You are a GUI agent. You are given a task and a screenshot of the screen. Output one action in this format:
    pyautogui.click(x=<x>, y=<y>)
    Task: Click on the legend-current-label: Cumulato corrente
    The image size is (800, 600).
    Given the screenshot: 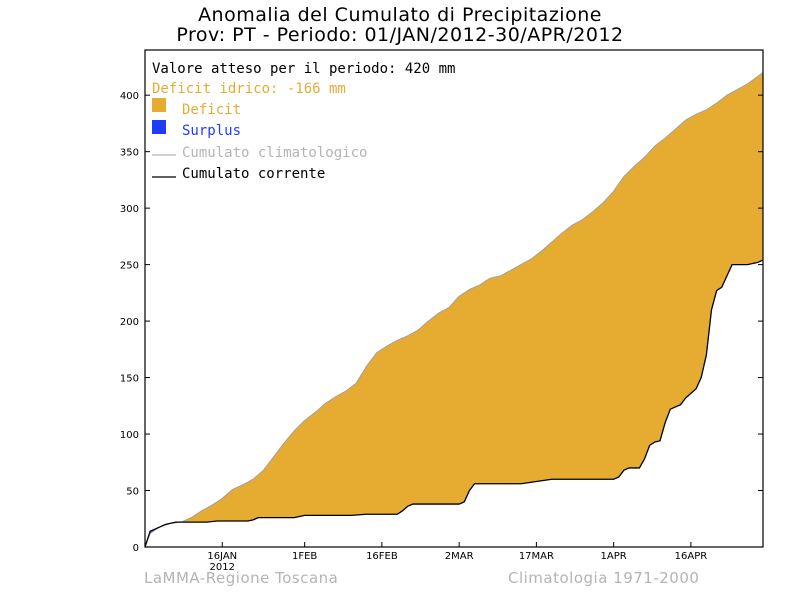 What is the action you would take?
    pyautogui.click(x=253, y=174)
    